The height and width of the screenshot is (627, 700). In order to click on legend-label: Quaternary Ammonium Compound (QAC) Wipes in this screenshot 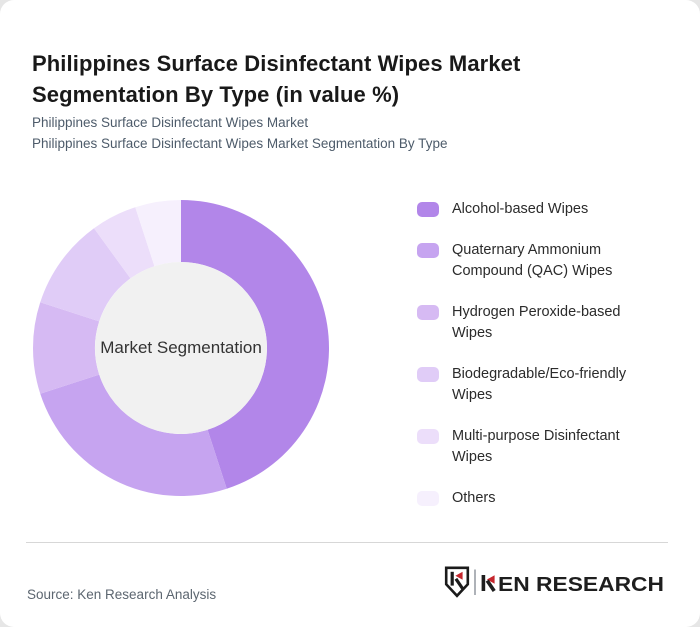, I will do `click(532, 260)`.